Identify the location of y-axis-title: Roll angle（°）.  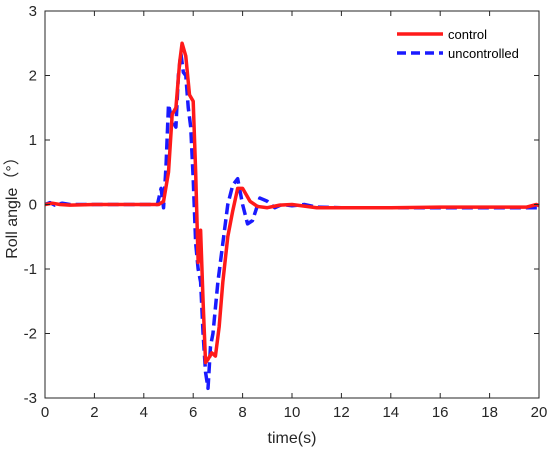
(12, 204).